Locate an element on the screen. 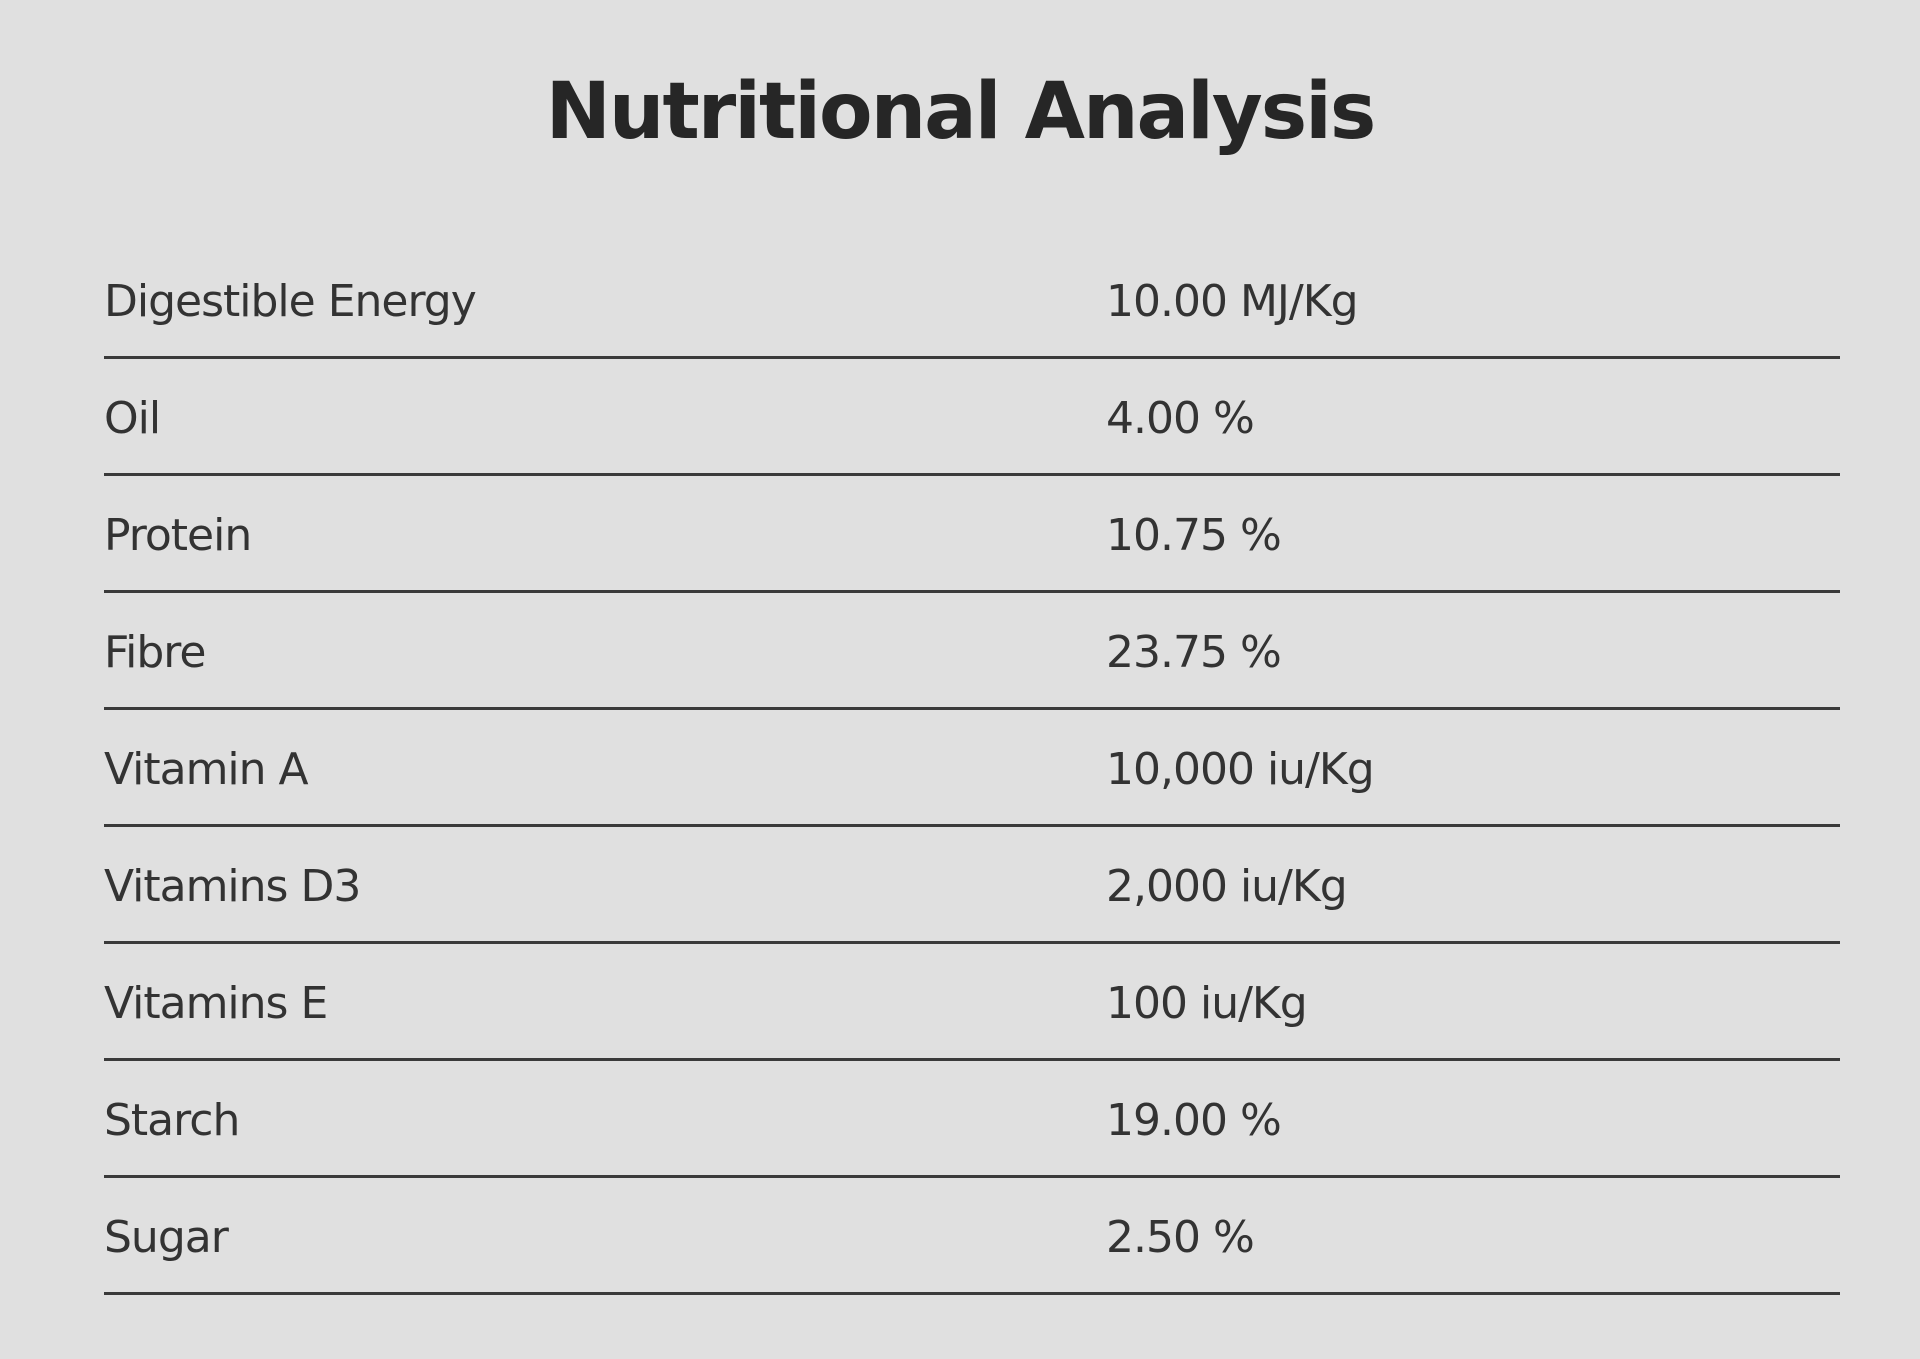 The width and height of the screenshot is (1920, 1359). table-row: Fibre 23.75 % is located at coordinates (972, 651).